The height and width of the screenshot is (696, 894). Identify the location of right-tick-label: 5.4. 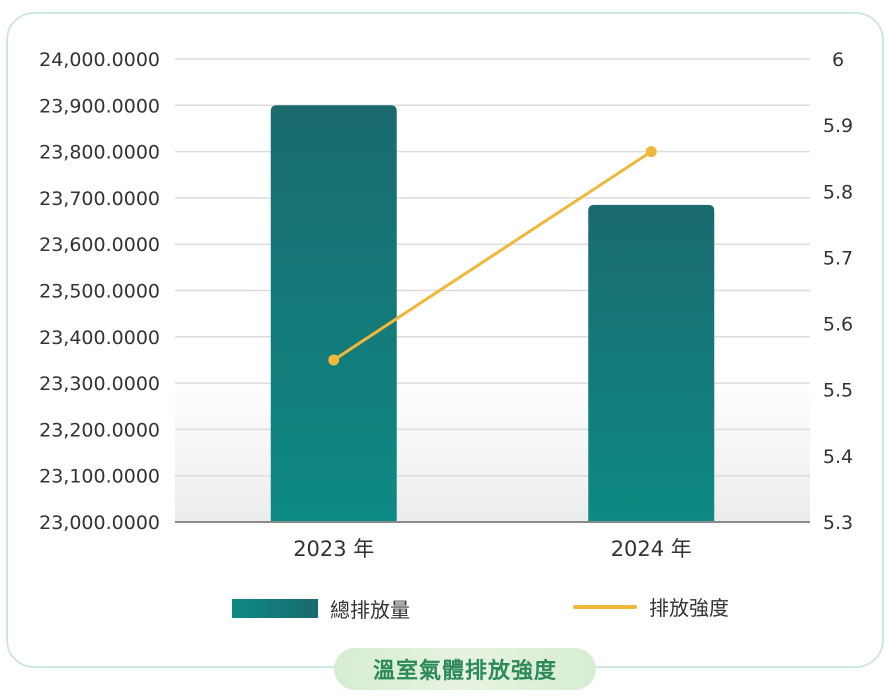
(838, 457).